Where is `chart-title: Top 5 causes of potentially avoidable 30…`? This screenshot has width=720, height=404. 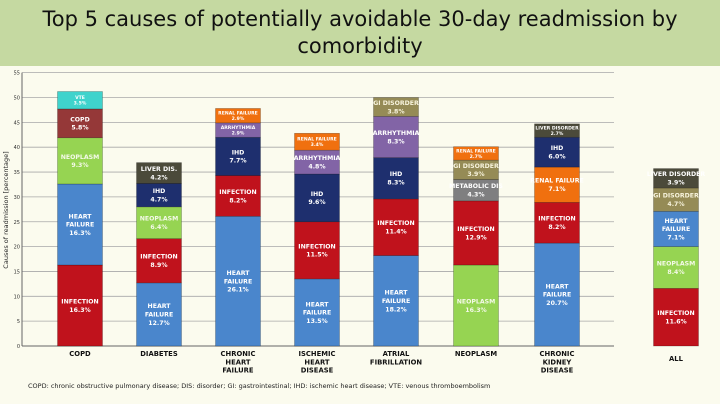 chart-title: Top 5 causes of potentially avoidable 30… is located at coordinates (360, 32).